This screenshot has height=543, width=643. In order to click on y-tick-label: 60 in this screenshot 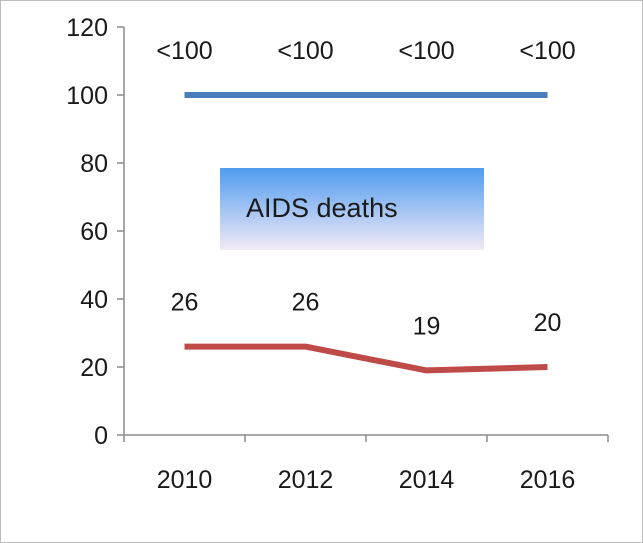, I will do `click(94, 232)`.